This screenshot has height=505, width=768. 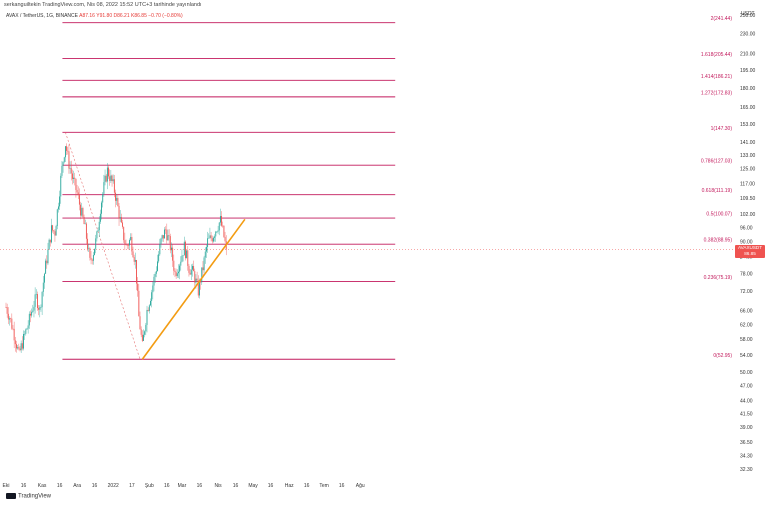 I want to click on bar-countdown: 11:07:09, so click(x=750, y=259).